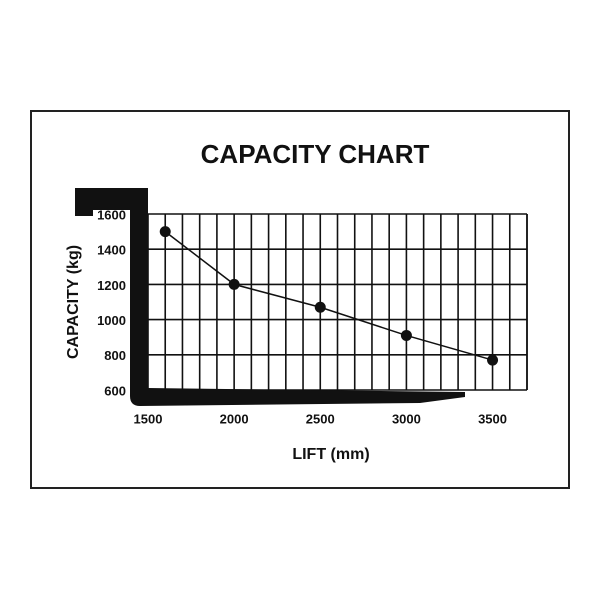 Image resolution: width=600 pixels, height=600 pixels. What do you see at coordinates (73, 302) in the screenshot?
I see `y-axis-label: CAPACITY (kg)` at bounding box center [73, 302].